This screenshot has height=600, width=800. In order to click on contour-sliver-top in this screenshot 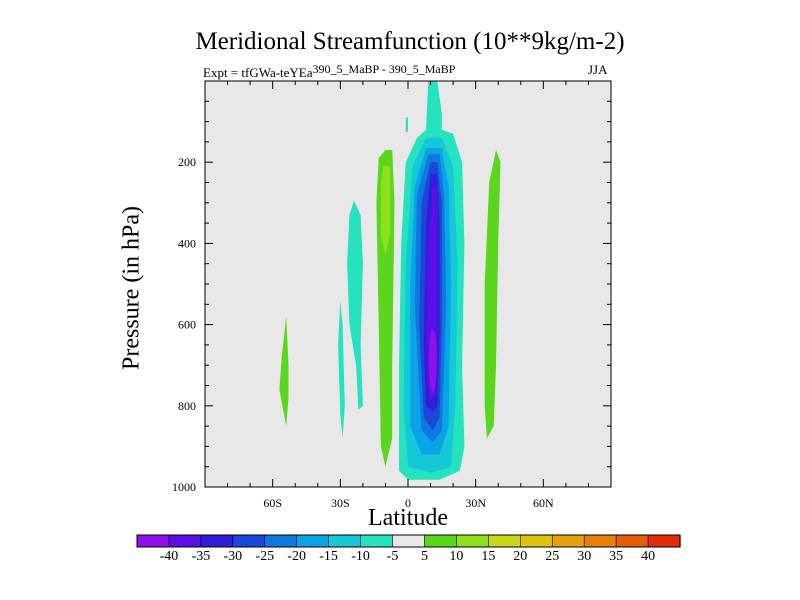, I will do `click(406, 124)`.